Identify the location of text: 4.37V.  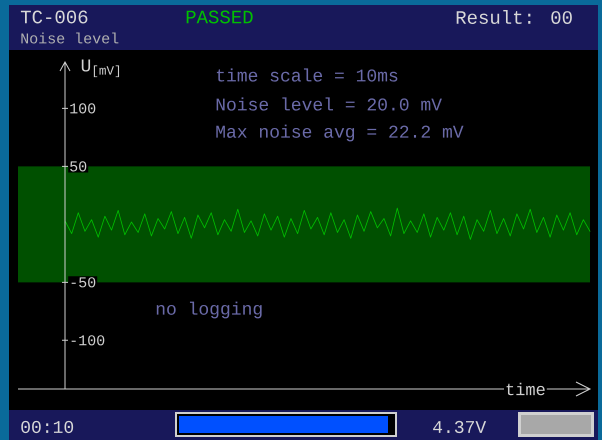
(459, 427).